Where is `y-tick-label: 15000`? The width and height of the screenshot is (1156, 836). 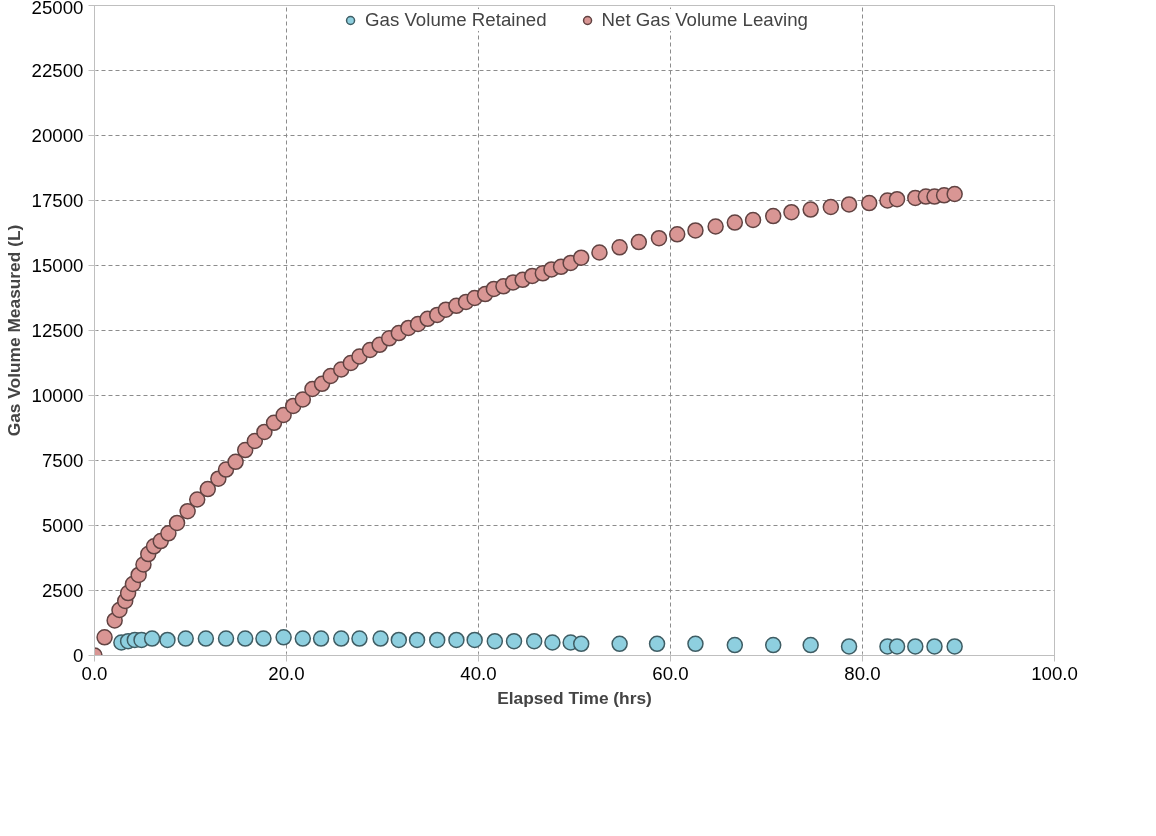
y-tick-label: 15000 is located at coordinates (57, 265).